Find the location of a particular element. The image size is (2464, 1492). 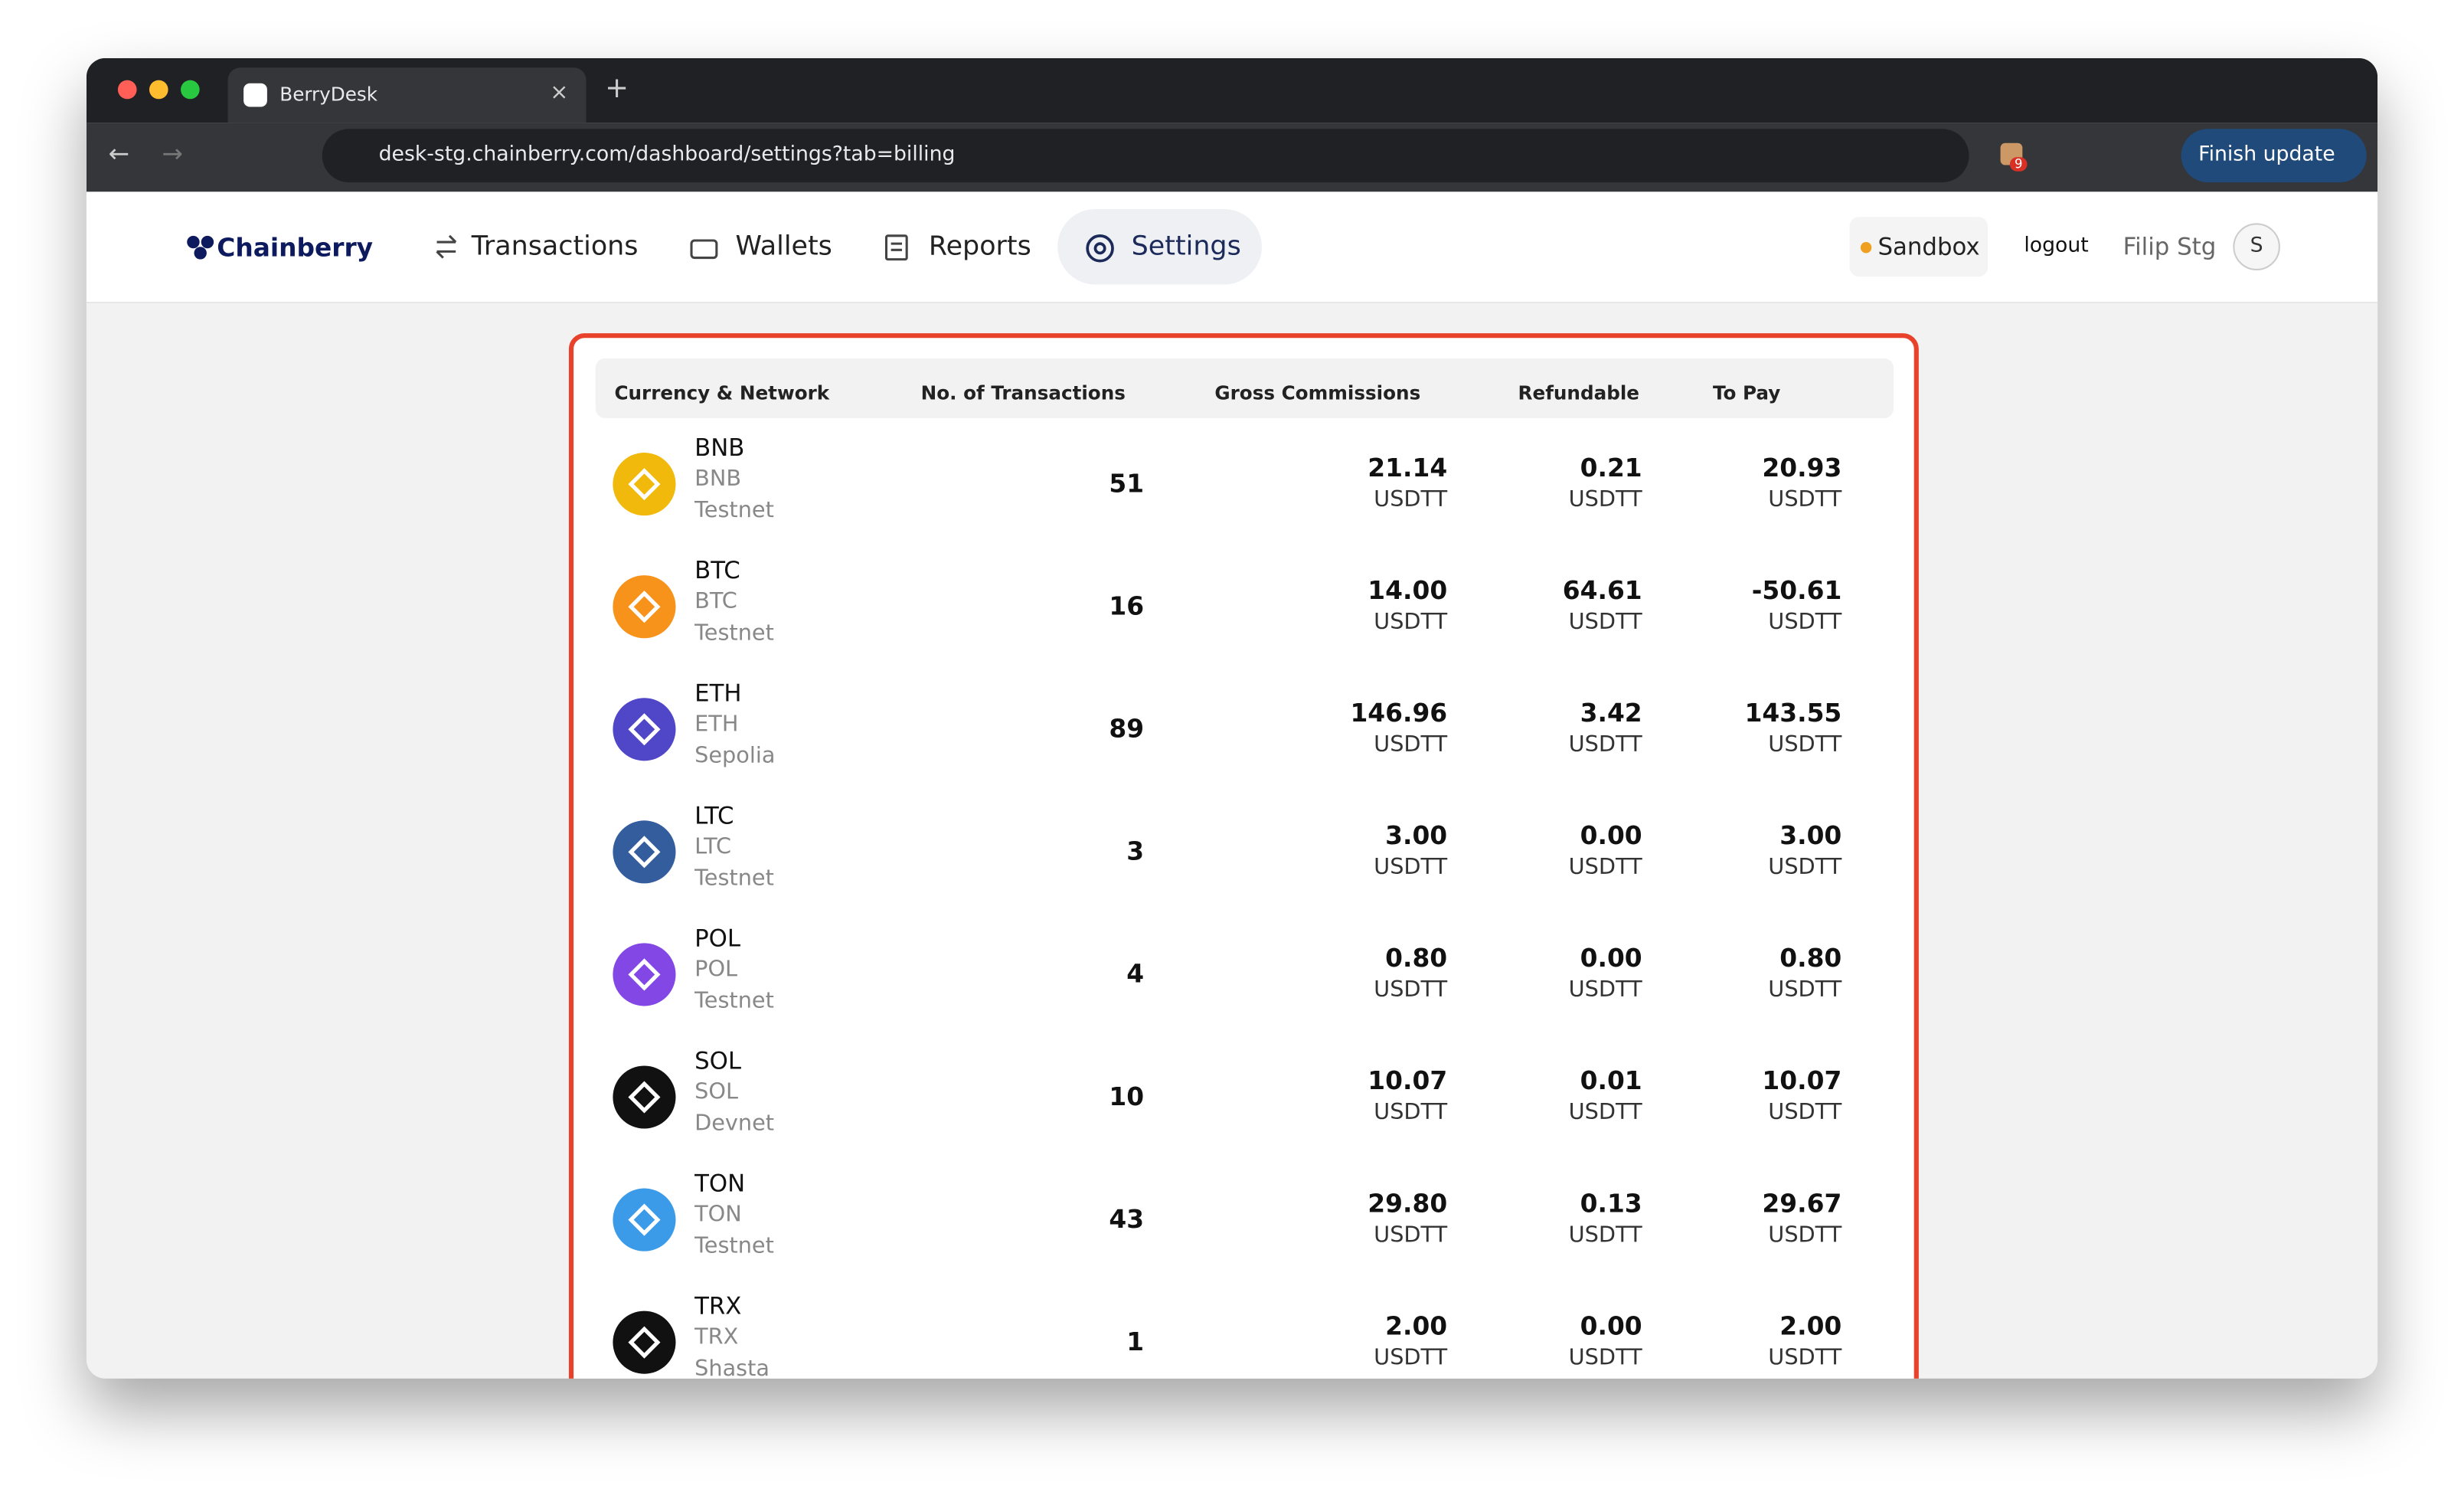

transactions: 51 is located at coordinates (1127, 483).